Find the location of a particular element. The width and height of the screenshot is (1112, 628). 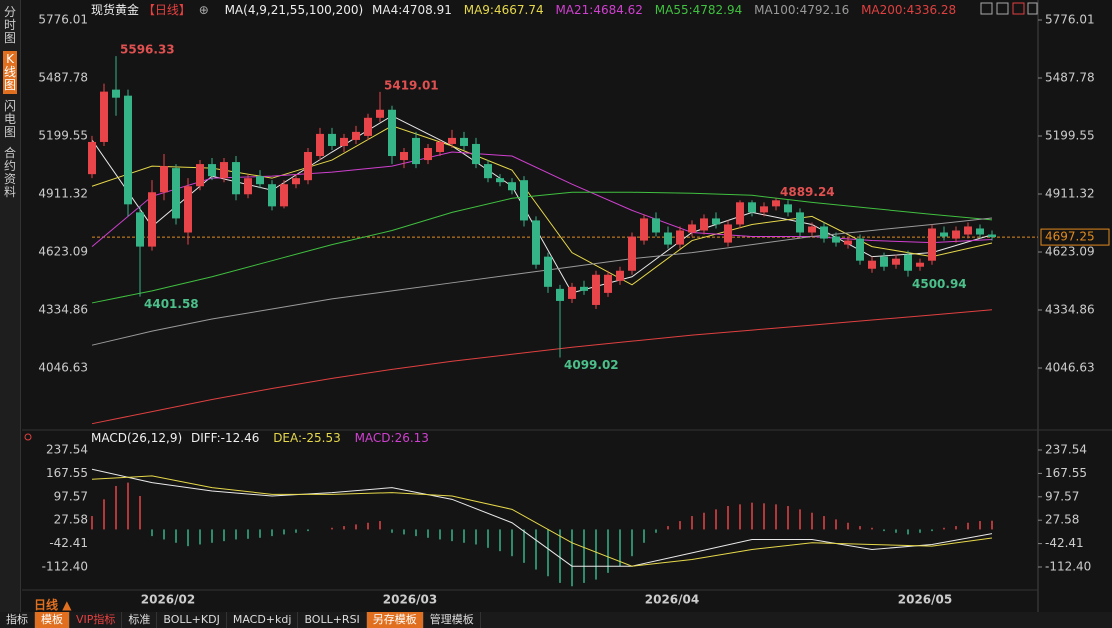

tab: 闪电图 is located at coordinates (9, 119).